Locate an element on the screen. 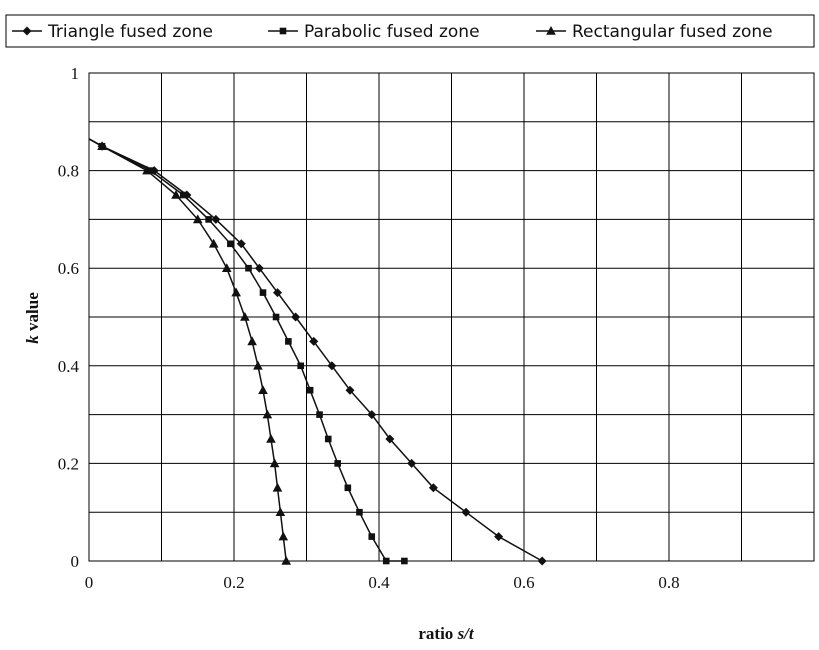 This screenshot has height=650, width=819. x-axis-title: ratio s/t is located at coordinates (446, 633).